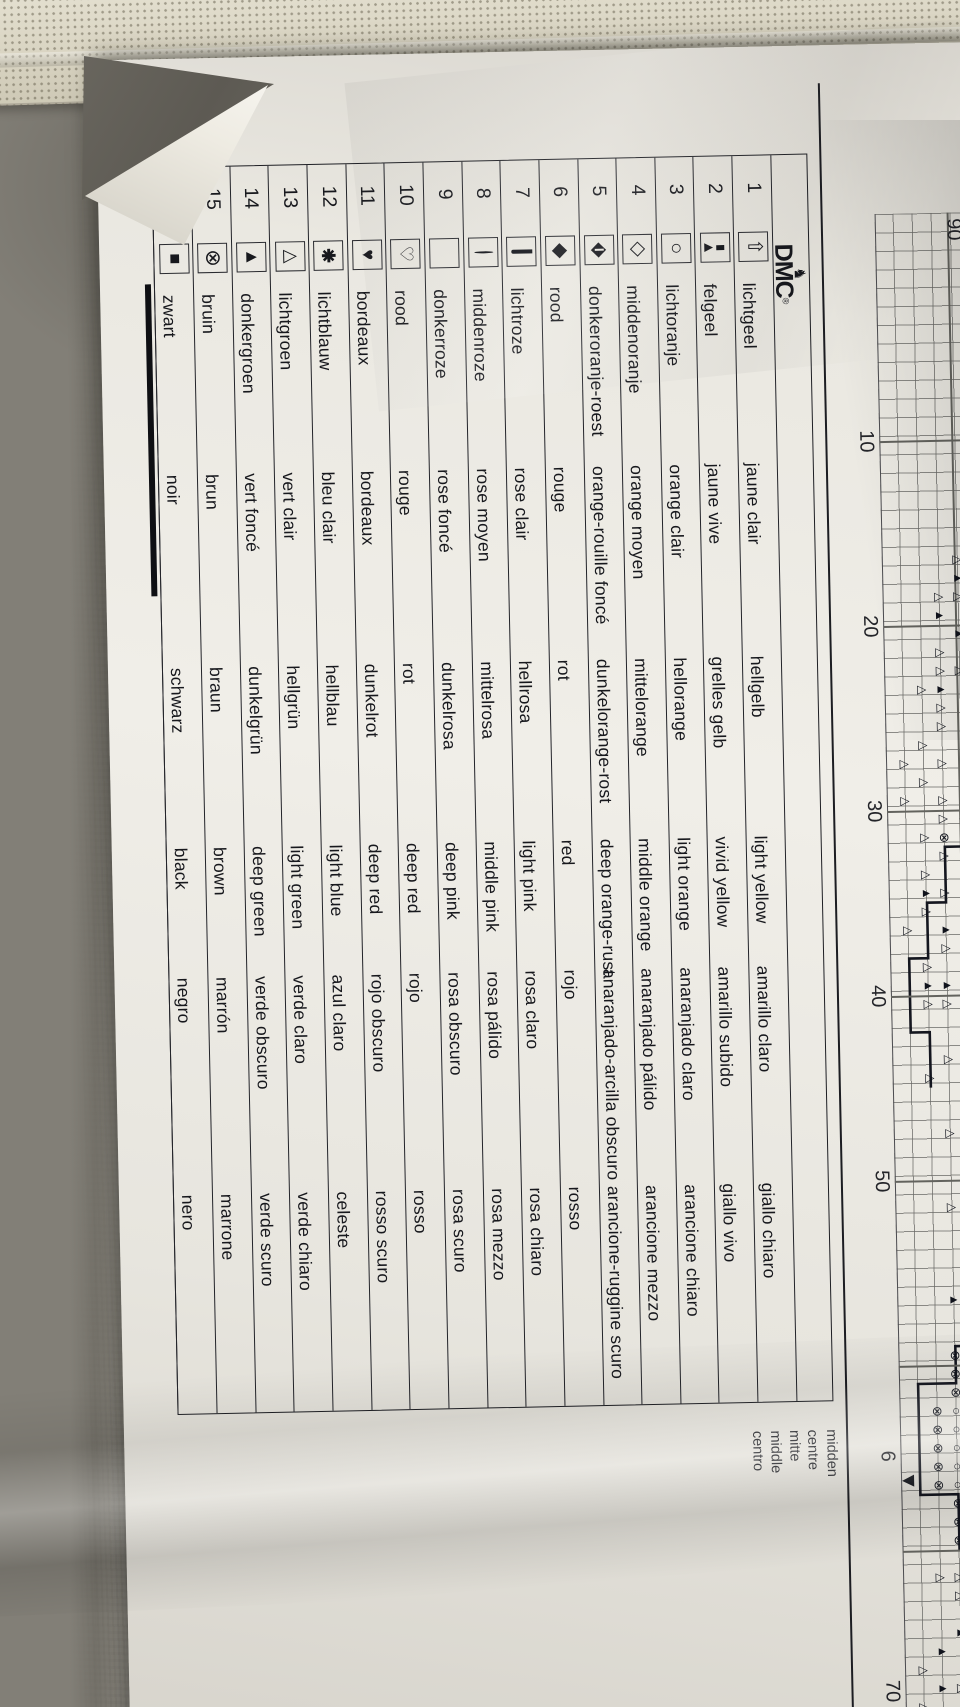  I want to click on symbol-box: ▲, so click(251, 257).